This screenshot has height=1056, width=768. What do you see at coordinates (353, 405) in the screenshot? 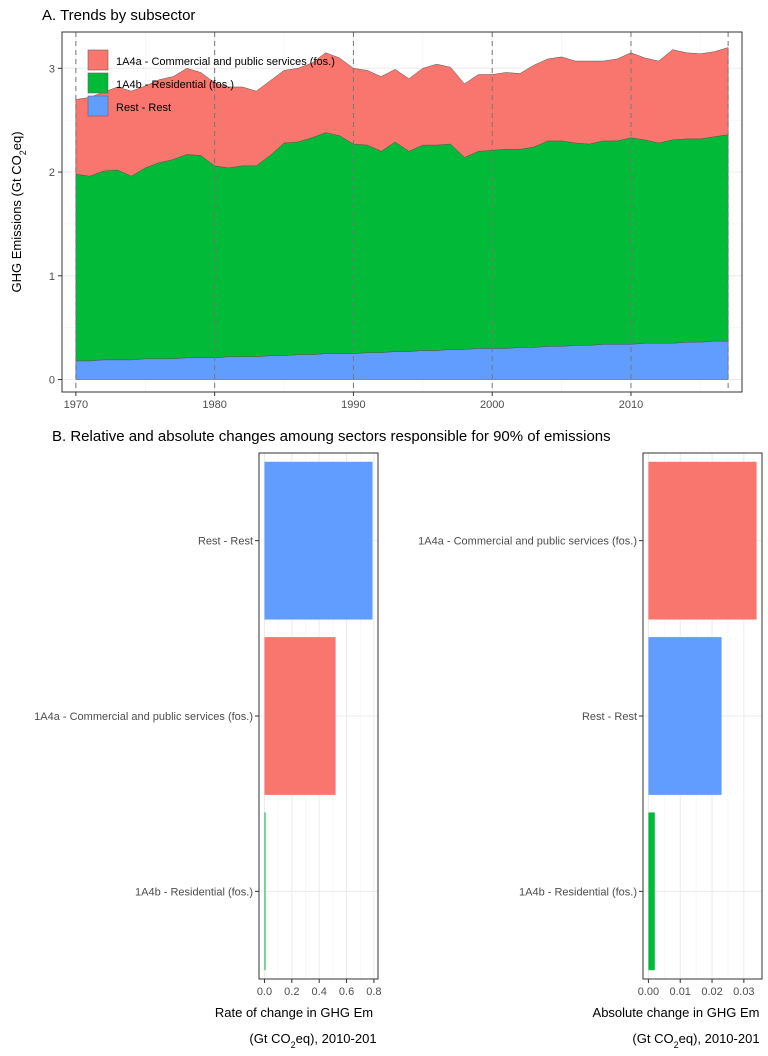
I see `x-tick-label: 1990` at bounding box center [353, 405].